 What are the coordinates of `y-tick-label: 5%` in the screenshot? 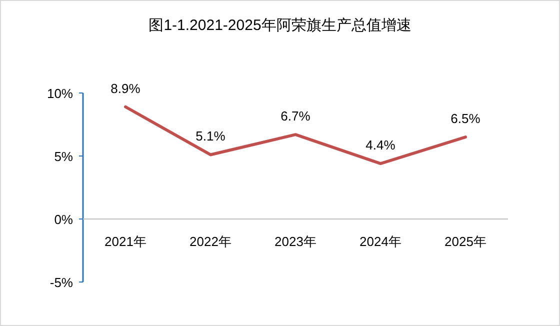 It's located at (64, 156).